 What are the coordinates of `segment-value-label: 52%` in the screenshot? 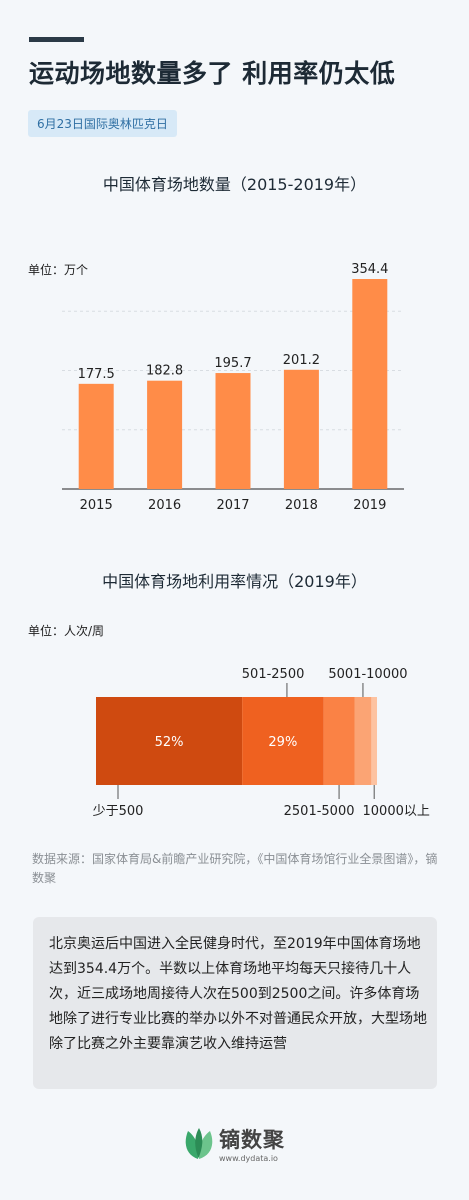 It's located at (169, 742).